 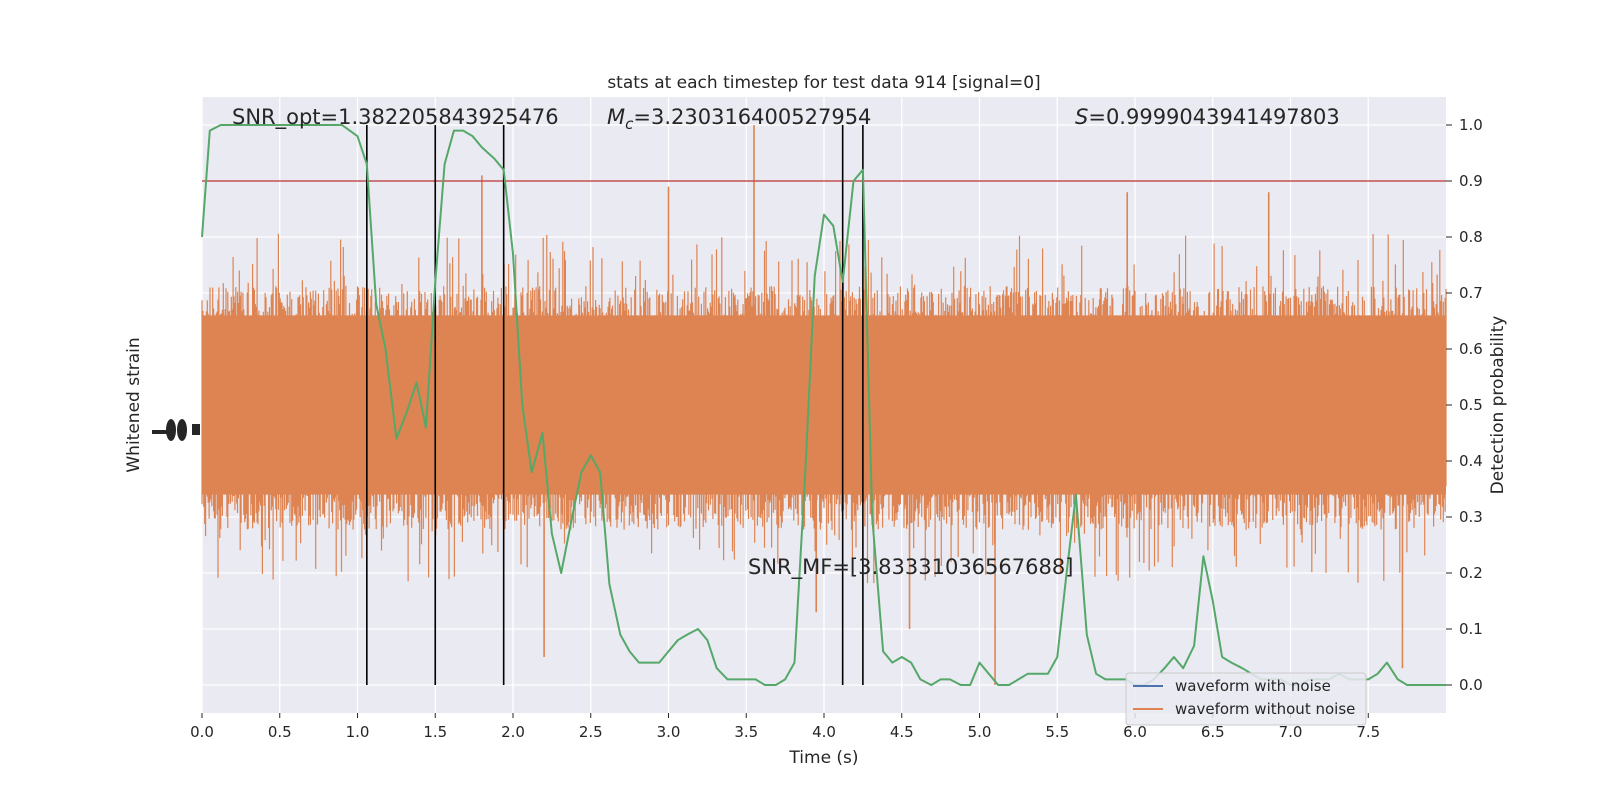 What do you see at coordinates (591, 732) in the screenshot?
I see `x-tick-label: 2.5` at bounding box center [591, 732].